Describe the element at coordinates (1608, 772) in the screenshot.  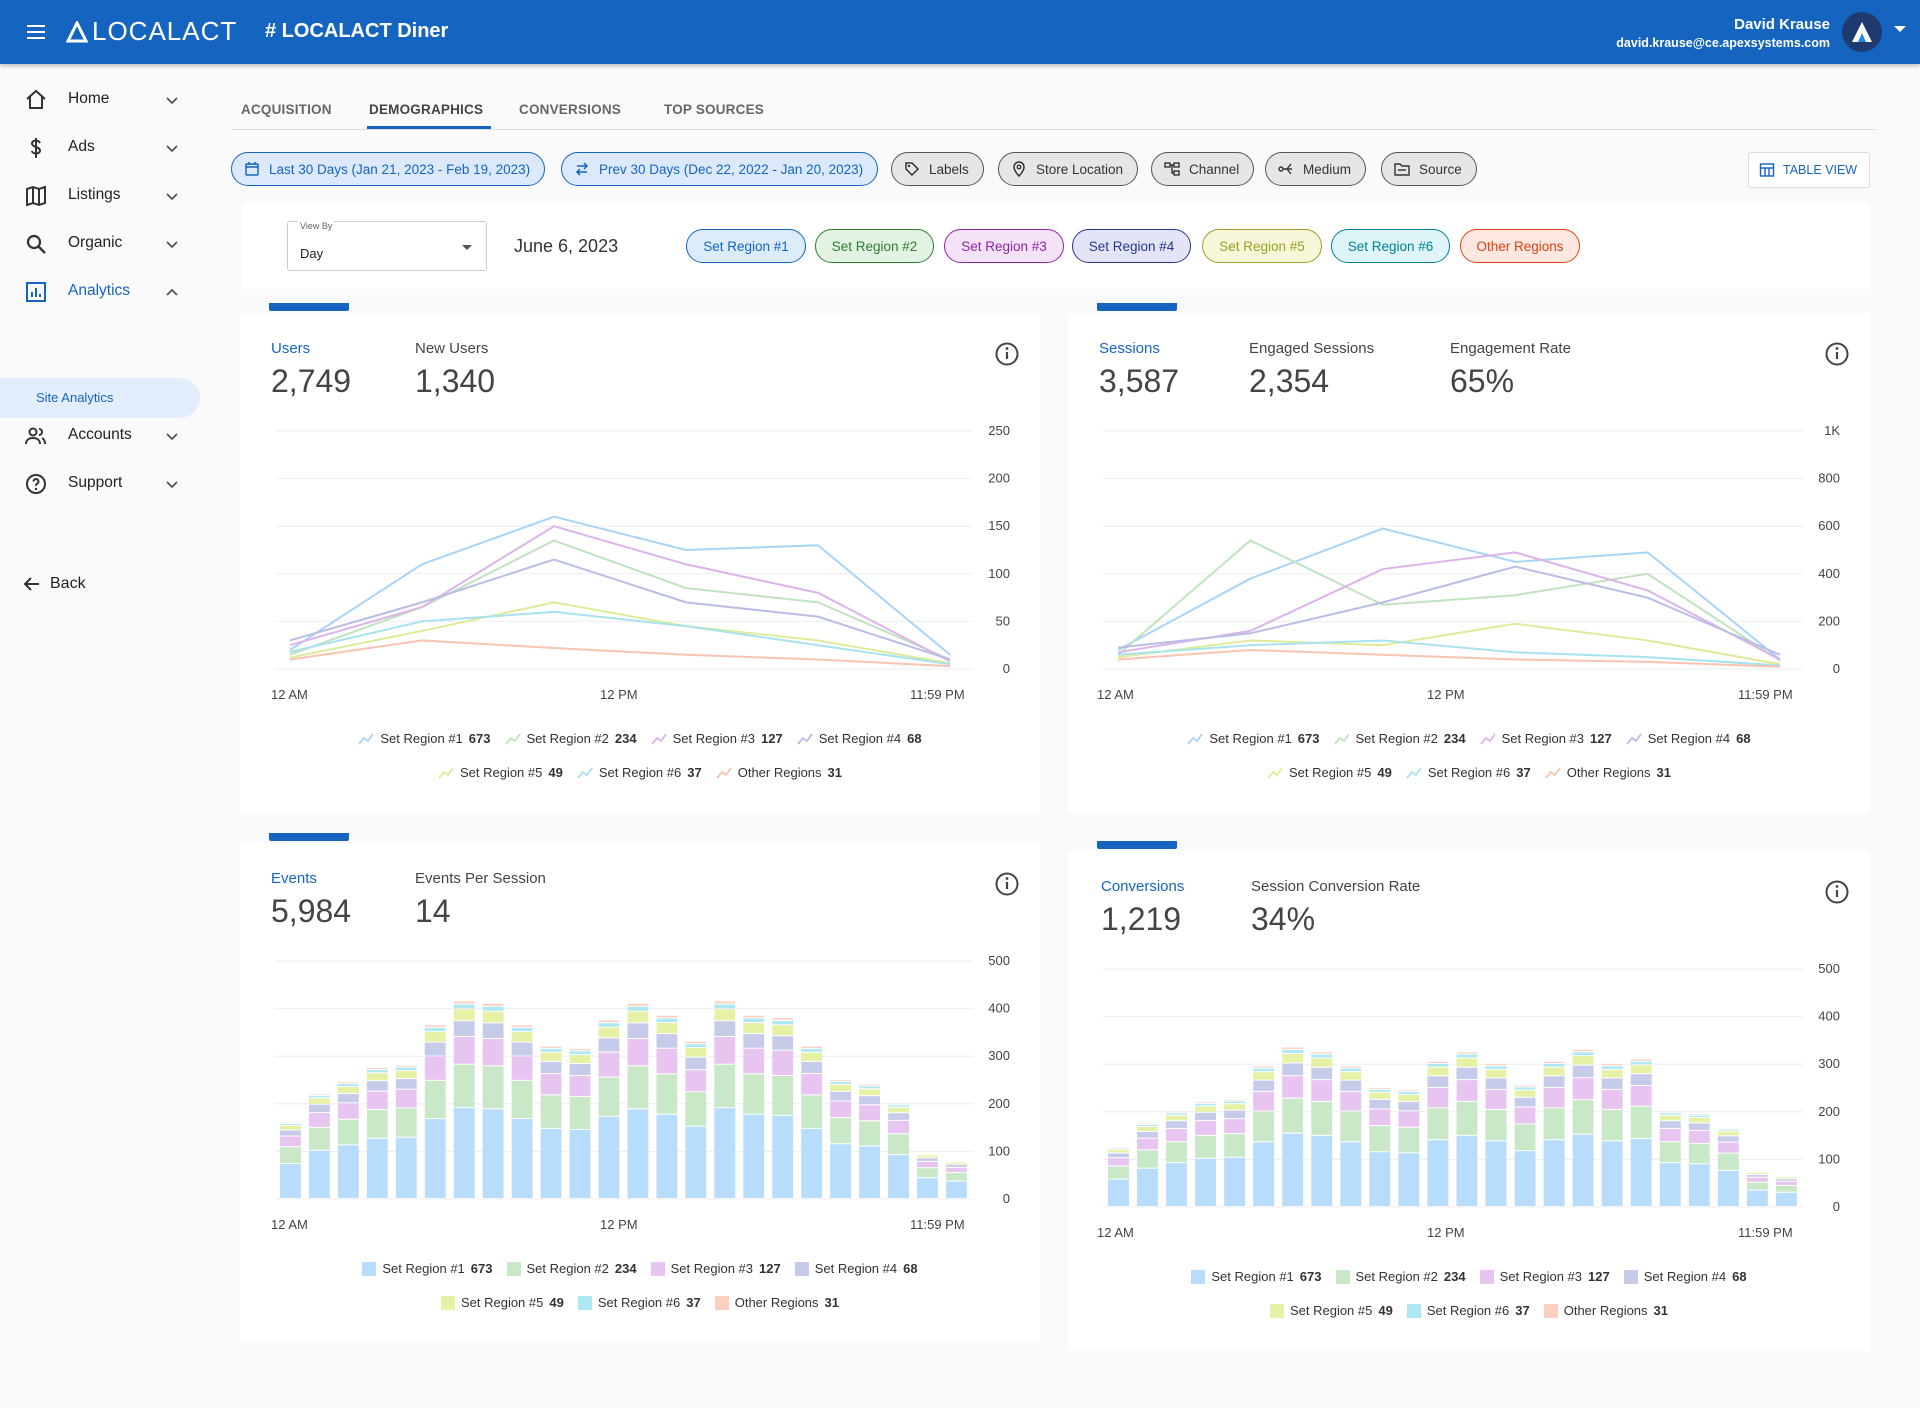
I see `legend-item: Other Regions 31` at that location.